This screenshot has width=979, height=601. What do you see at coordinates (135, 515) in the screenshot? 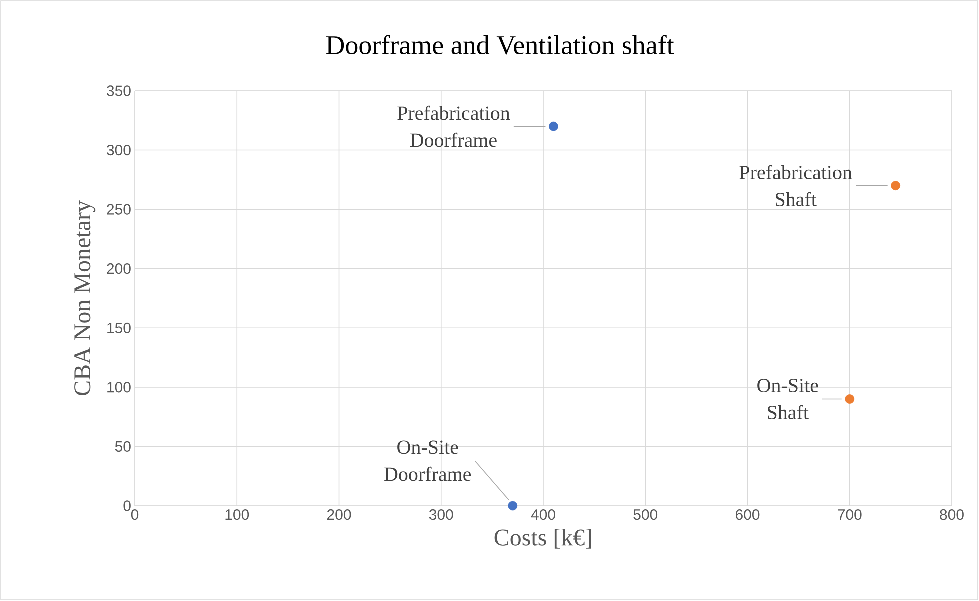
I see `x-tick-label: 0` at bounding box center [135, 515].